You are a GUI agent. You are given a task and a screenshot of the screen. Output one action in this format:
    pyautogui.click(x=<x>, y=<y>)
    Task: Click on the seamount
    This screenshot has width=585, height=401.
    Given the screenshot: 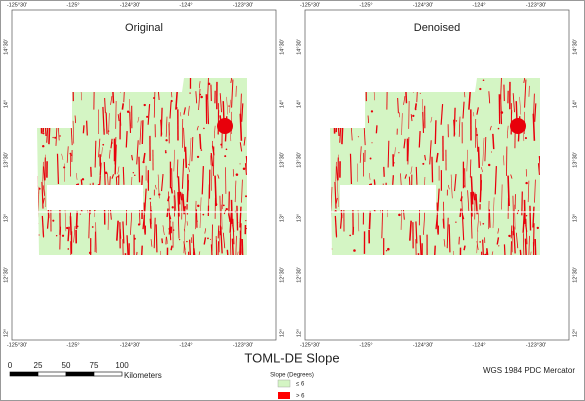 What is the action you would take?
    pyautogui.click(x=518, y=126)
    